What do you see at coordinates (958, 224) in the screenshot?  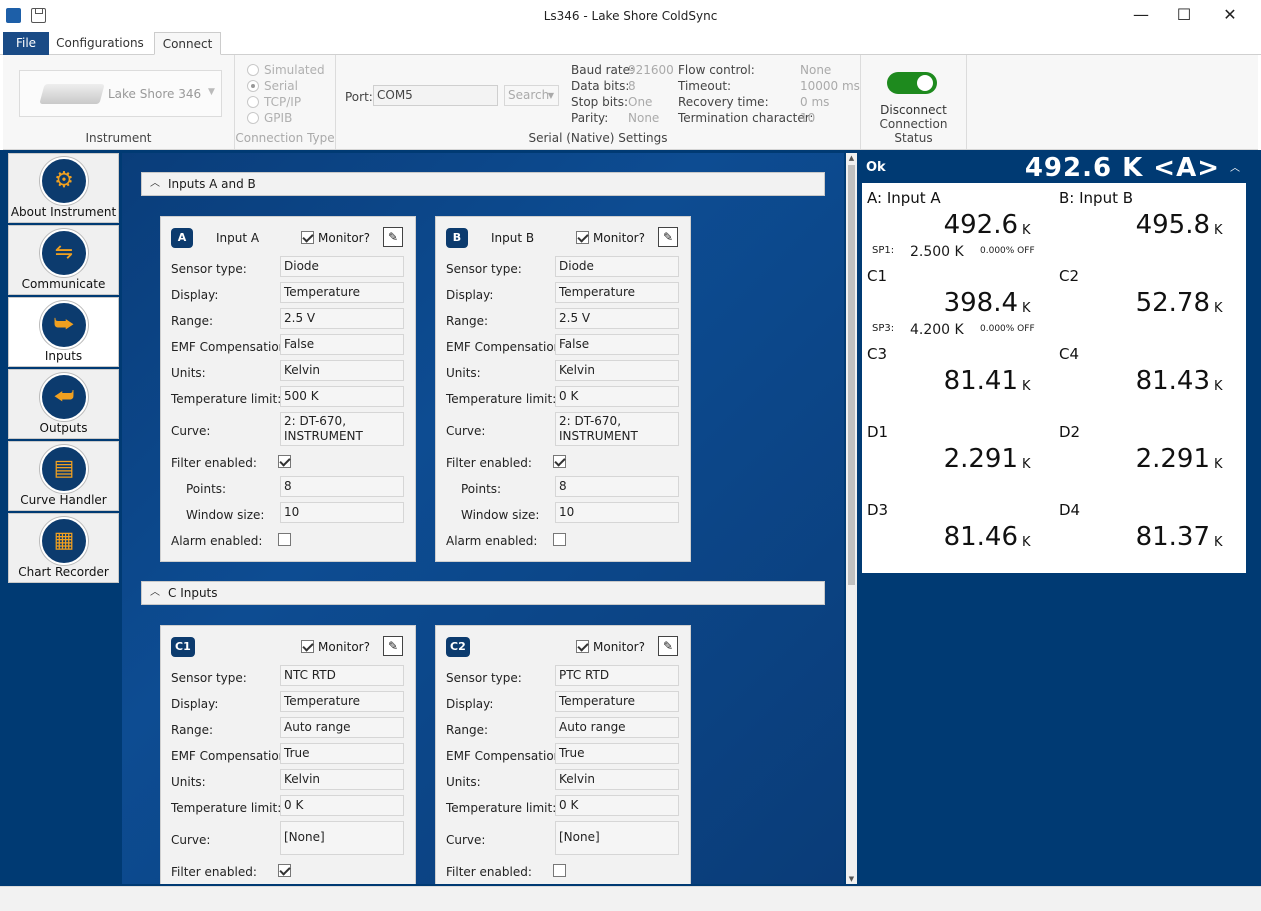 I see `reading-cell: A: Input A 492.6 K SP1: 2.500 K 0.000% OFF` at bounding box center [958, 224].